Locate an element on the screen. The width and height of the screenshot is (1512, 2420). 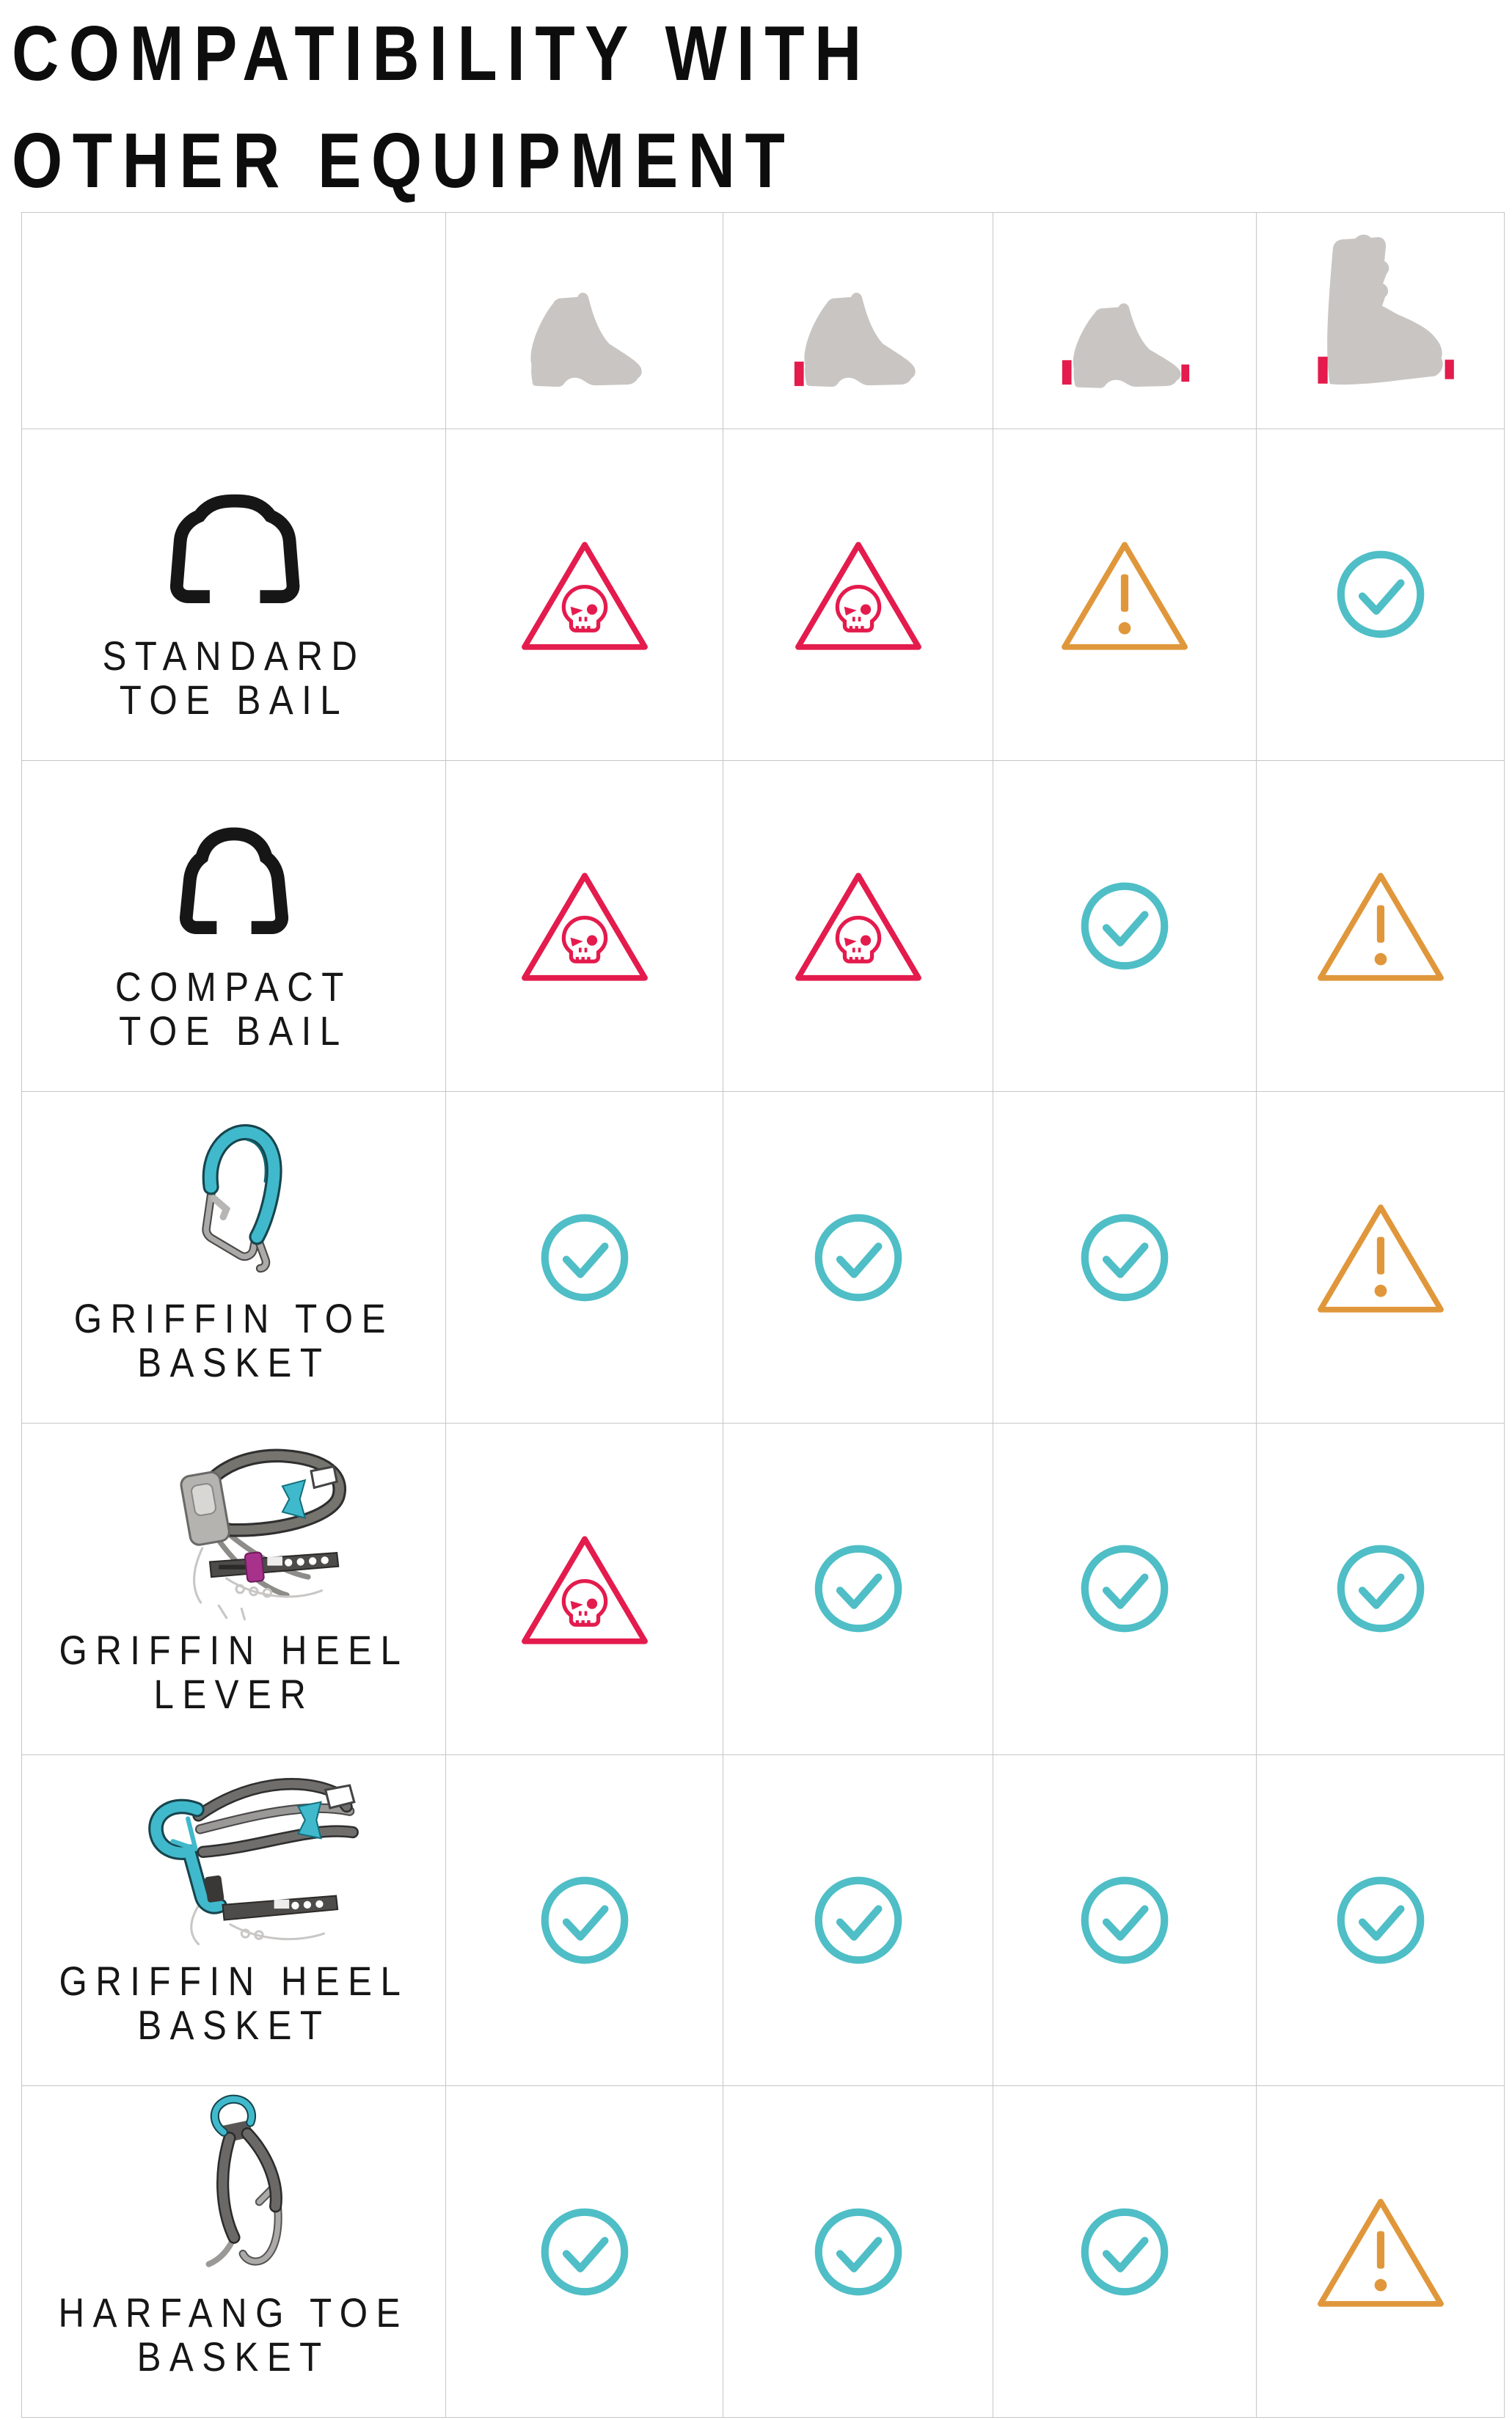
column-header-ski-boot is located at coordinates (1381, 321).